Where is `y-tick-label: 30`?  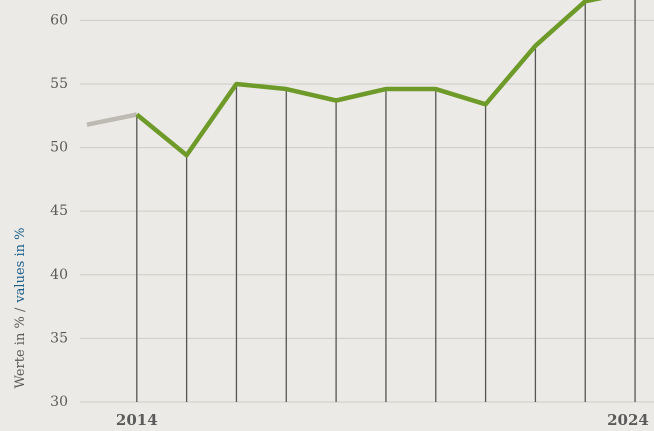 y-tick-label: 30 is located at coordinates (59, 402).